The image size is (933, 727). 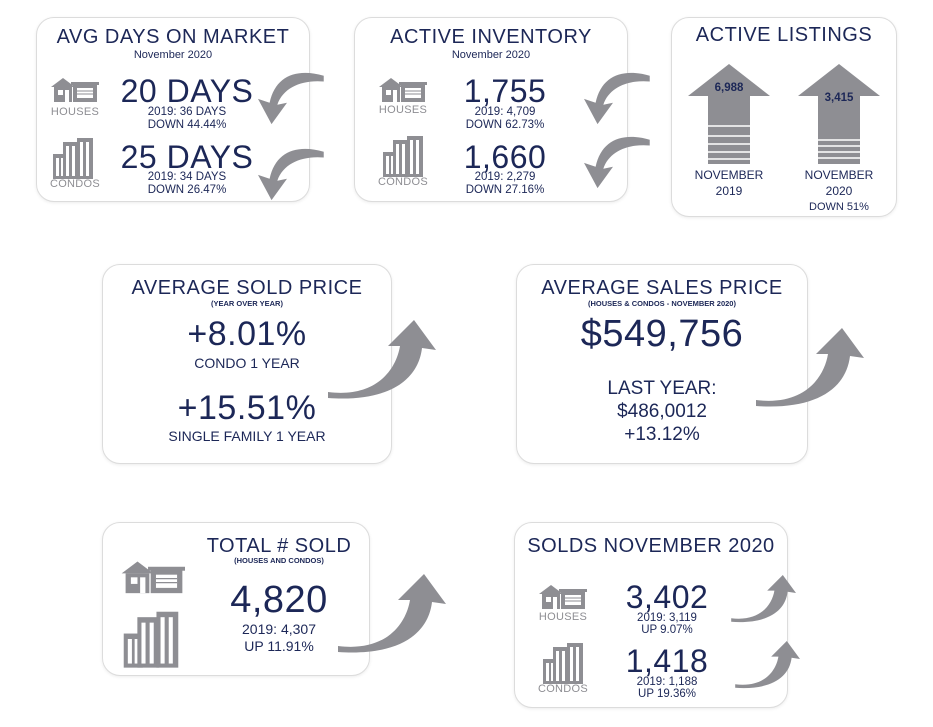 What do you see at coordinates (662, 434) in the screenshot?
I see `sales-price-change: +13.12%` at bounding box center [662, 434].